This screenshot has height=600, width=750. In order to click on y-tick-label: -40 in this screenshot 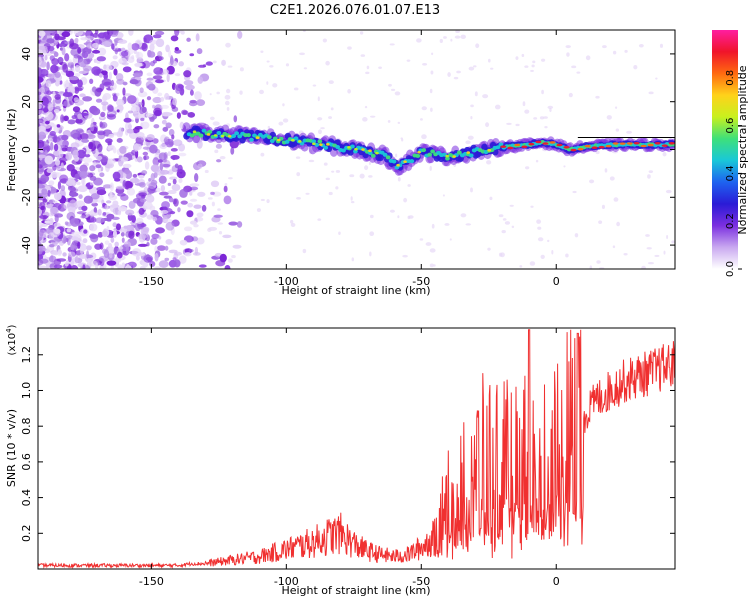, I will do `click(26, 245)`.